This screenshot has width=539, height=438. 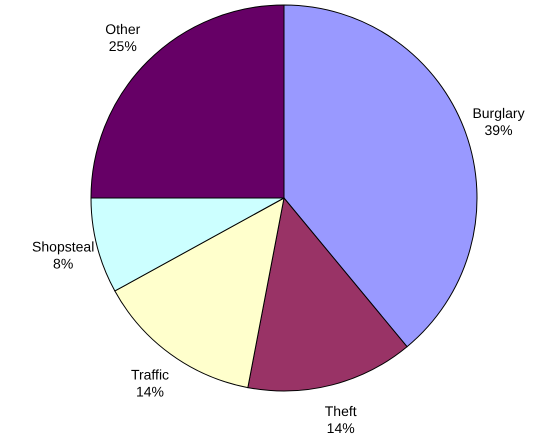 I want to click on data-label: 25%, so click(x=122, y=46).